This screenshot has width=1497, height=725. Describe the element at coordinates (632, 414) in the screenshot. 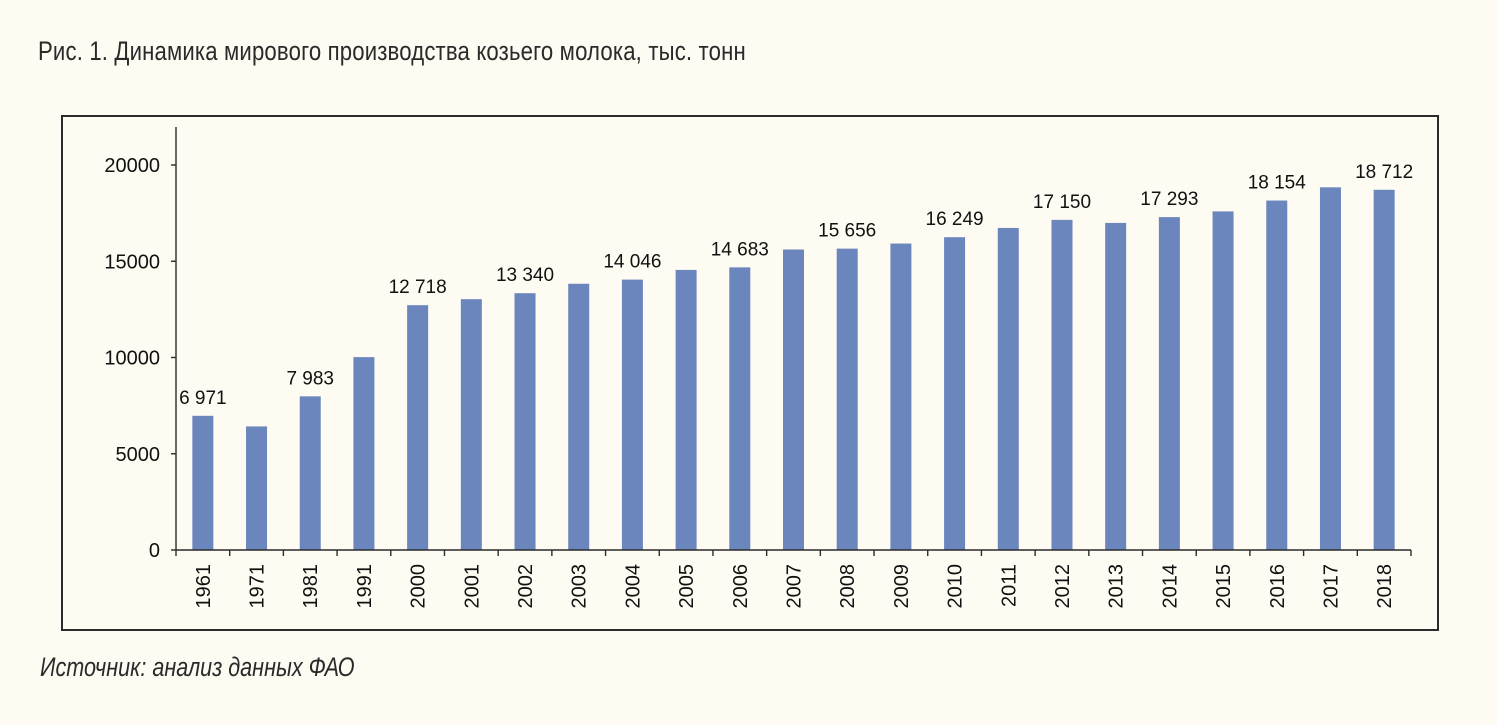

I see `bar-2004` at that location.